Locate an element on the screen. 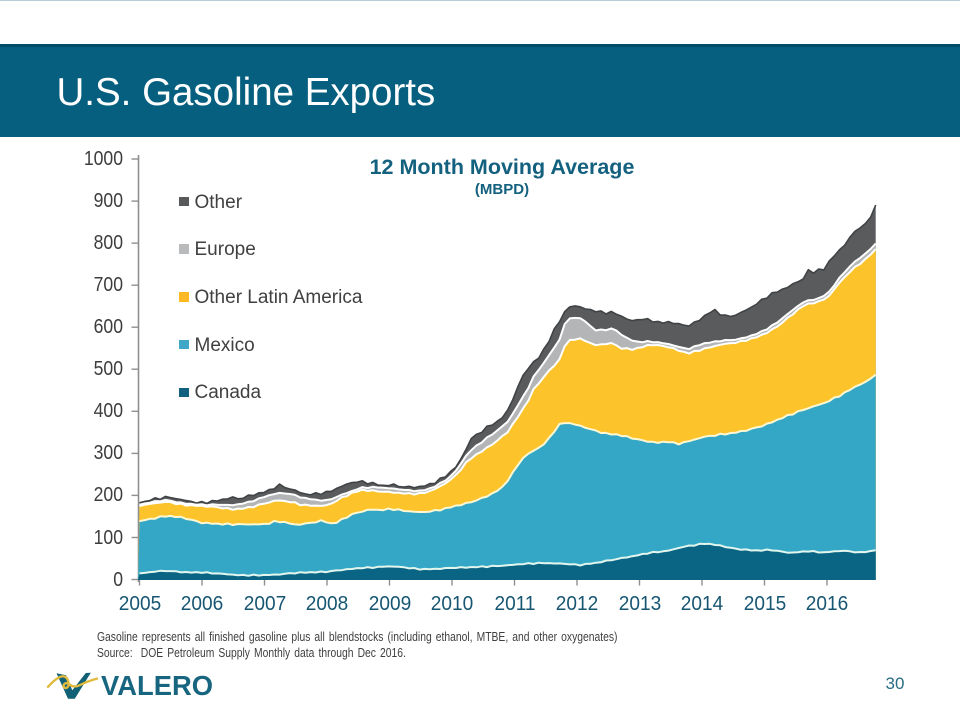 This screenshot has height=720, width=960. svg-text: VALERO is located at coordinates (157, 685).